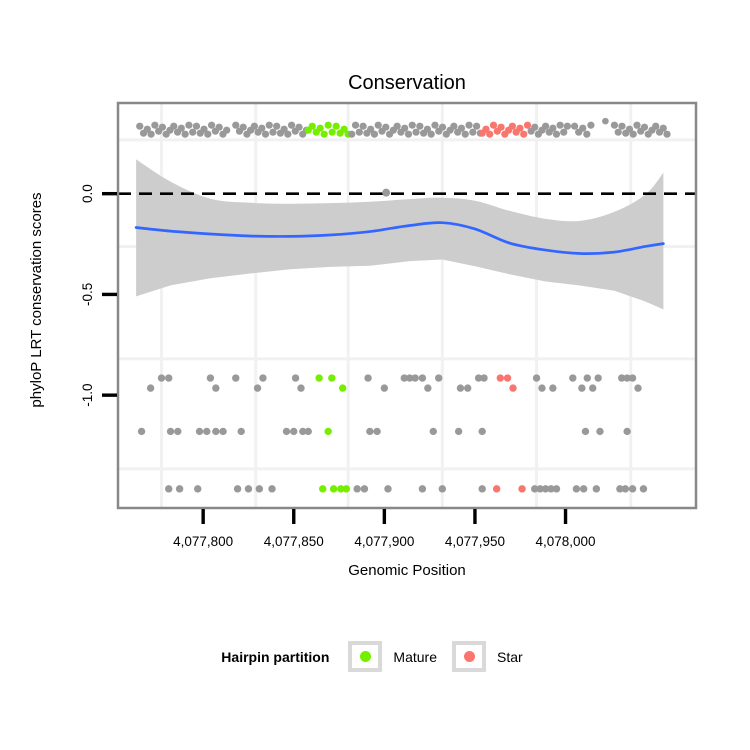 This screenshot has width=750, height=750. What do you see at coordinates (386, 192) in the screenshot?
I see `zero-score-point` at bounding box center [386, 192].